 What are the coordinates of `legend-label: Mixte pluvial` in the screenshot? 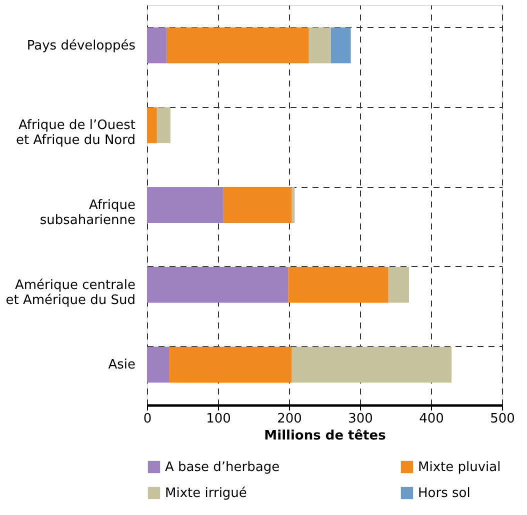 It's located at (459, 467).